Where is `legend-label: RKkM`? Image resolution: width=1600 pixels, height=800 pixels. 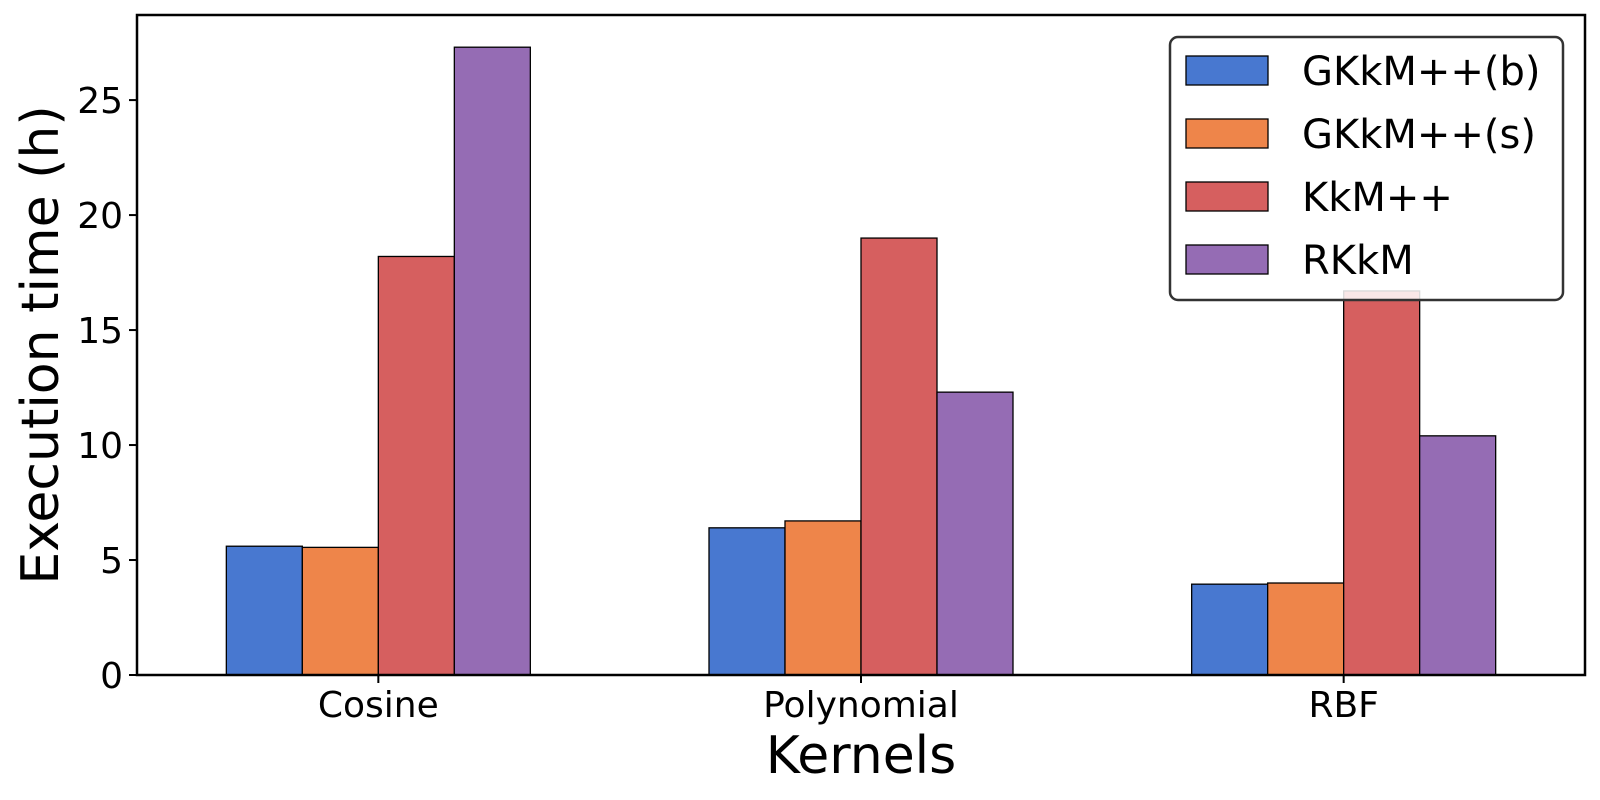 legend-label: RKkM is located at coordinates (1358, 261).